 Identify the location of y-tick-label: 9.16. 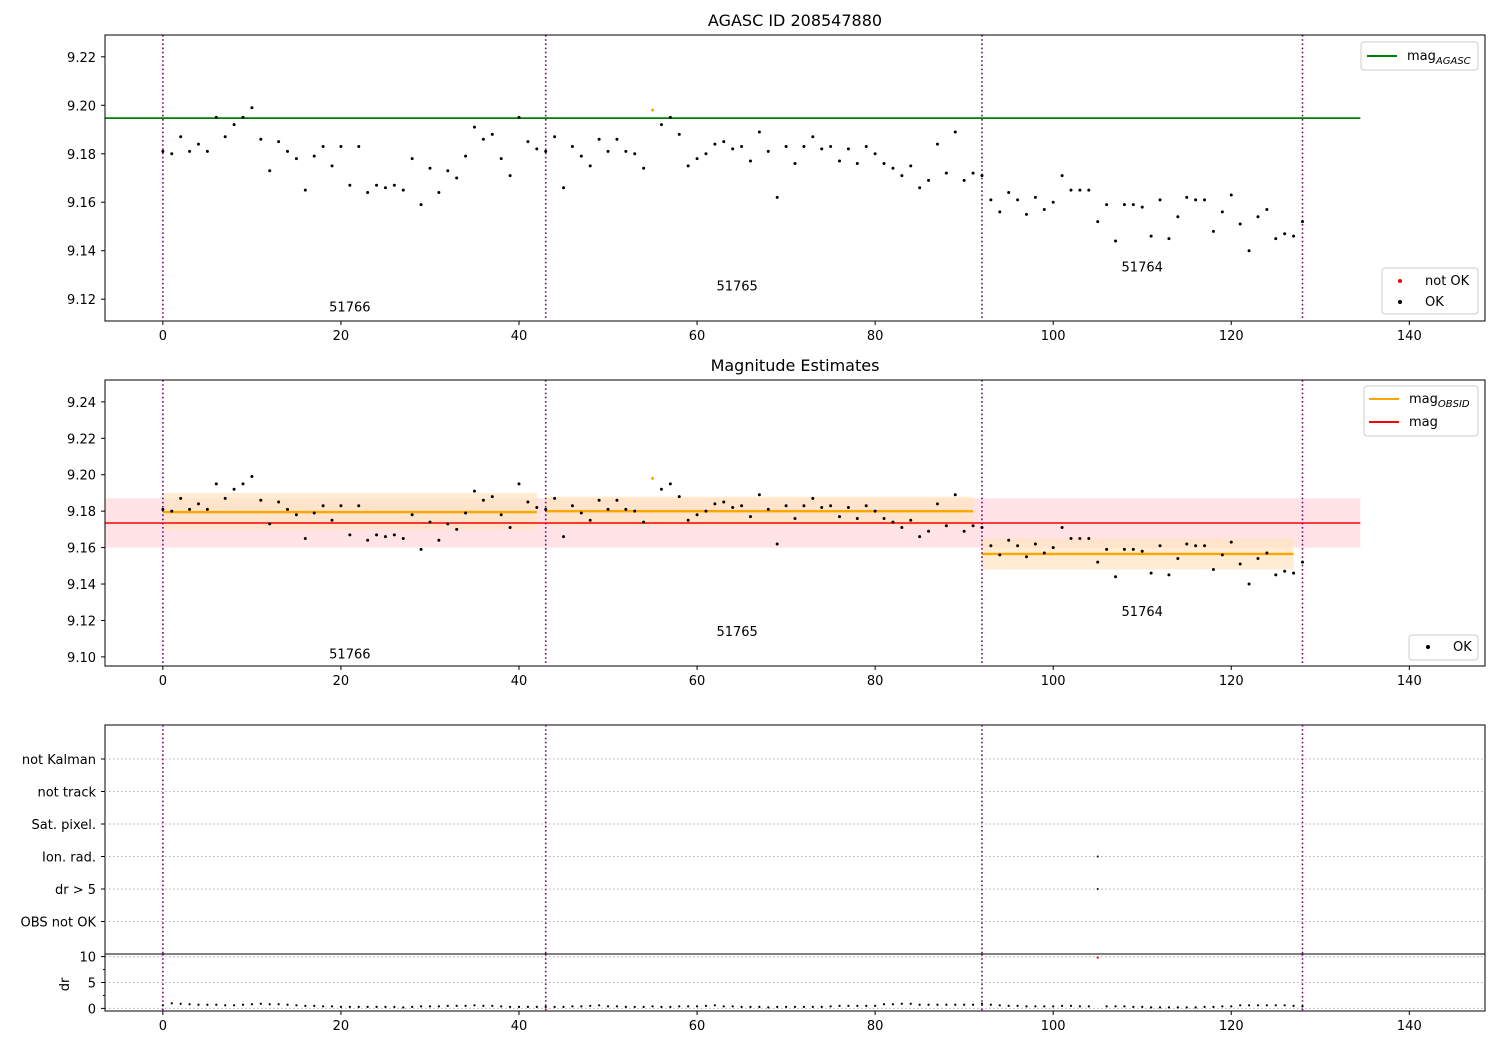
(81, 203).